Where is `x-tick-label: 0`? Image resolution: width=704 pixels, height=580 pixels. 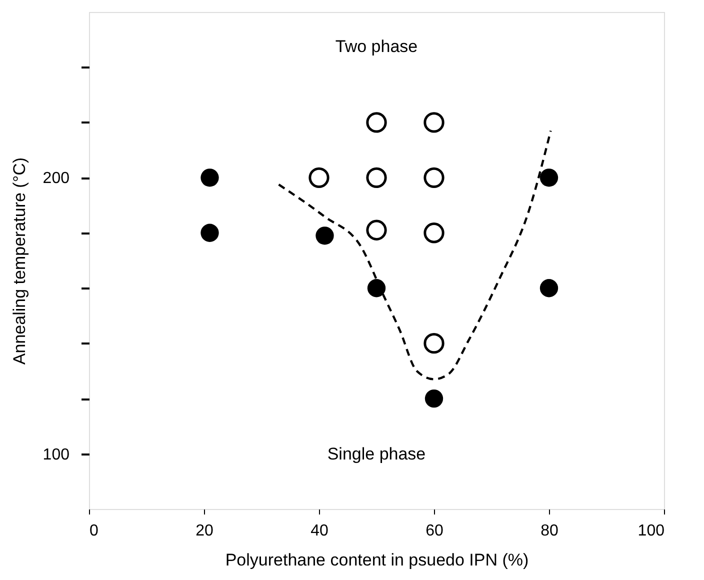 x-tick-label: 0 is located at coordinates (94, 531).